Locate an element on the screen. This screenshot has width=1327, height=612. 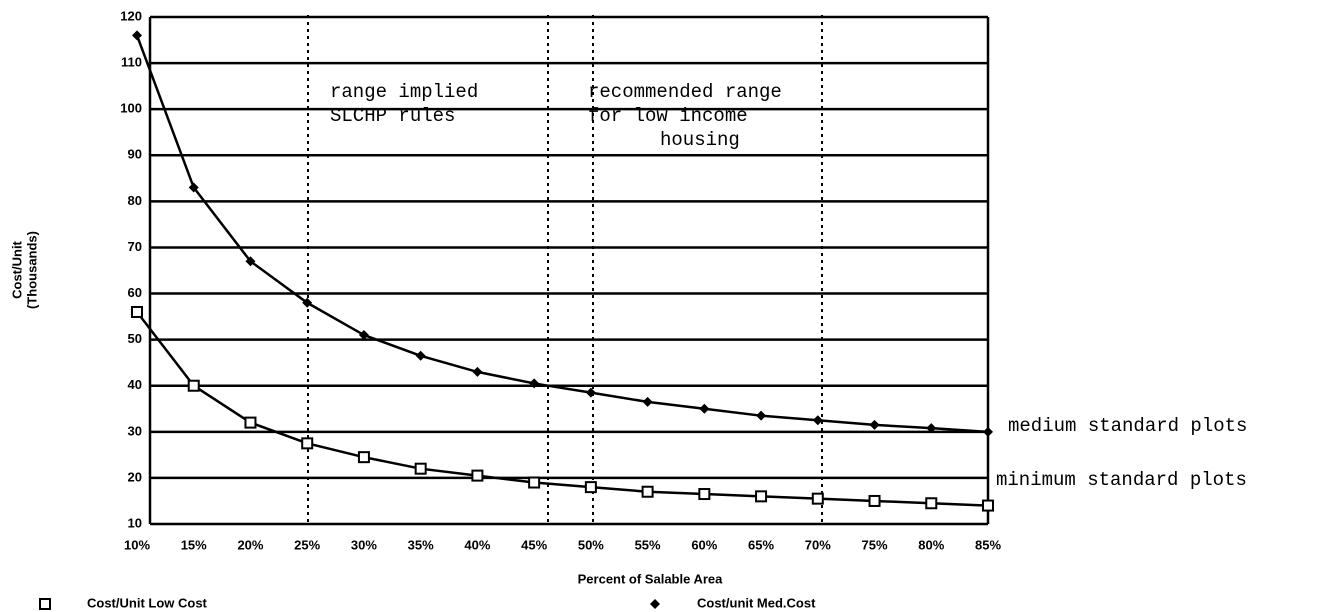
y-tick-label: 80 is located at coordinates (135, 200).